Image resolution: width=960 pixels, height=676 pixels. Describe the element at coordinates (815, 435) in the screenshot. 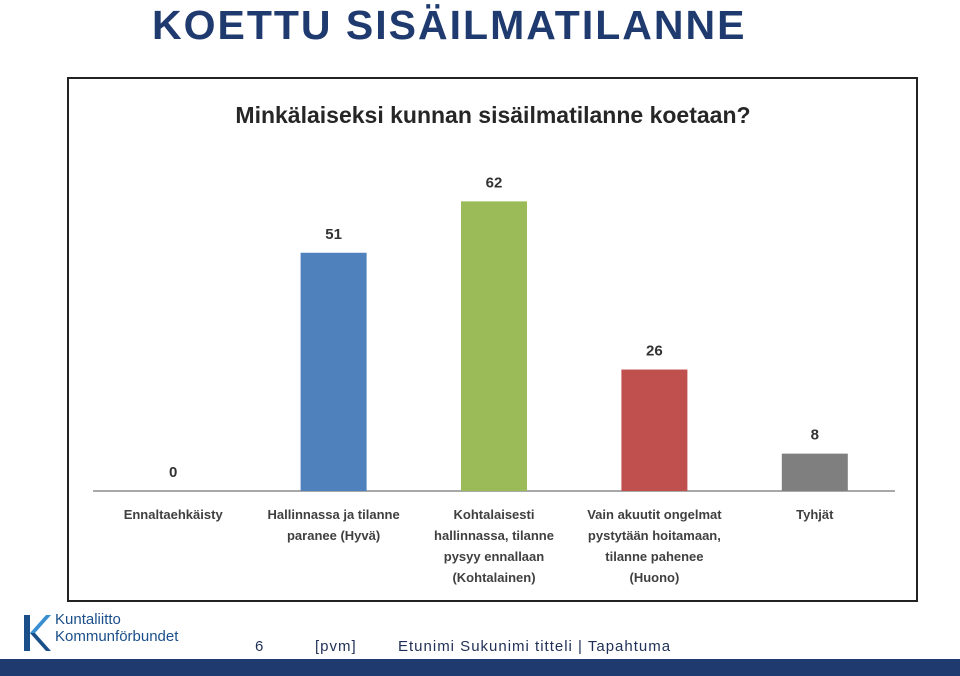

I see `value-label-4: 8` at that location.